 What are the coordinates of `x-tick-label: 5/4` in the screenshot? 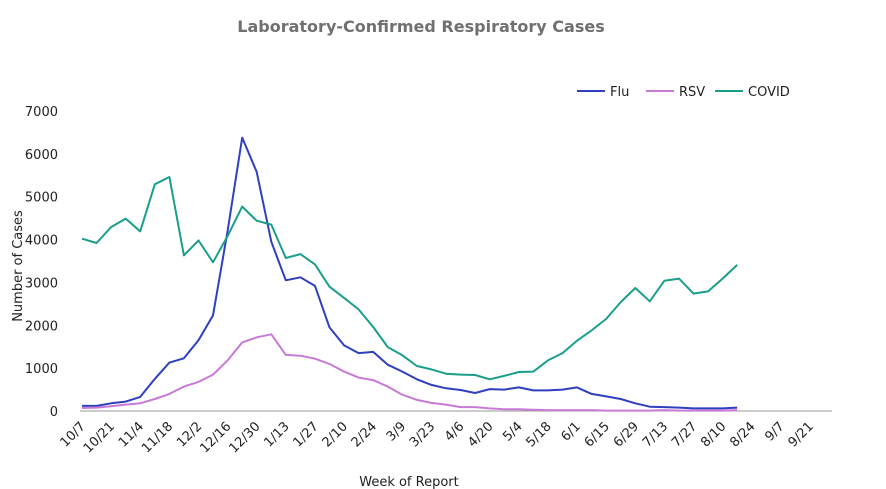 It's located at (512, 431).